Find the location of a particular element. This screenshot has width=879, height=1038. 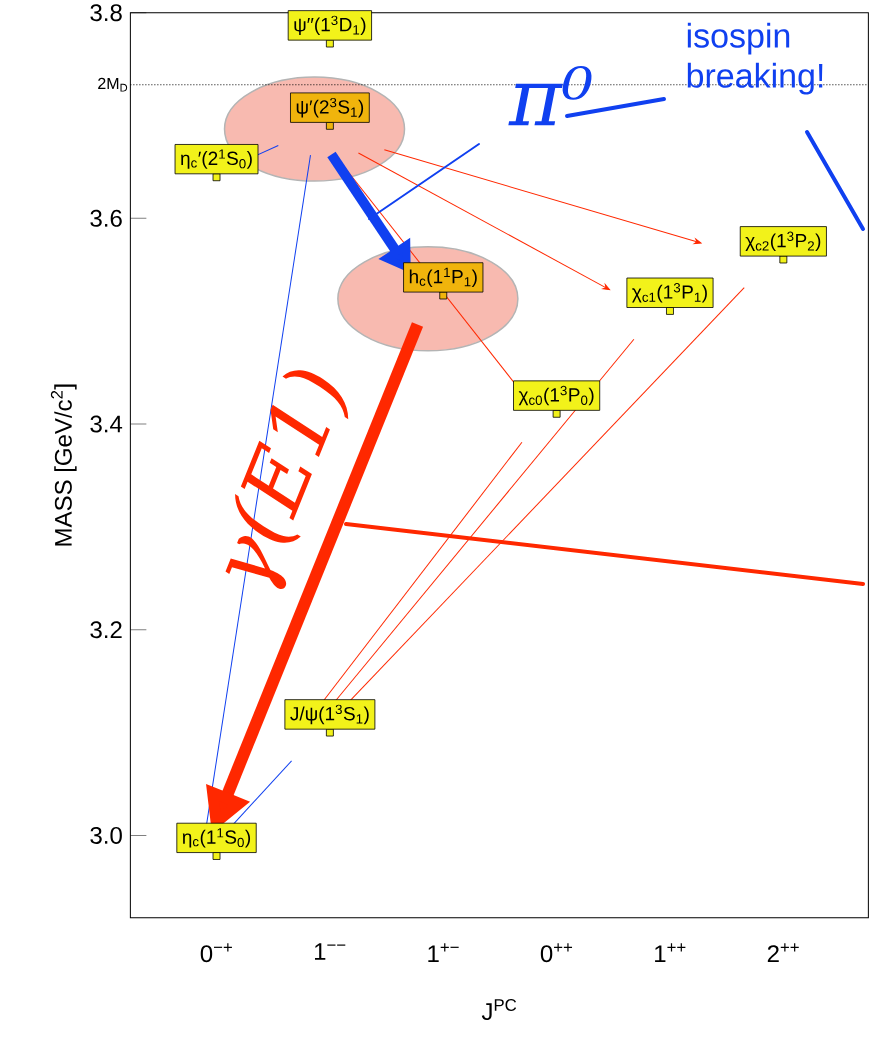

x-tick-label: 0$^{−+}$ is located at coordinates (216, 953).